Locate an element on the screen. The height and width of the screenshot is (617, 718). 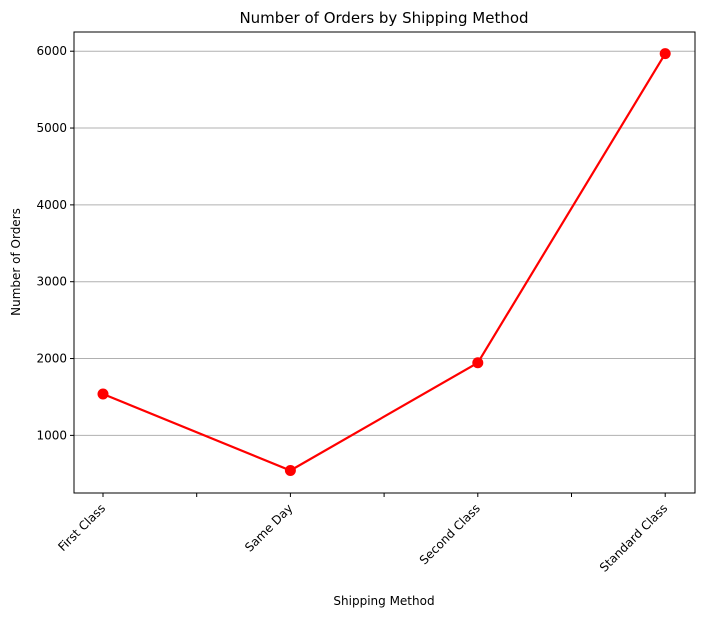
x-tick-label: Same Day is located at coordinates (268, 527).